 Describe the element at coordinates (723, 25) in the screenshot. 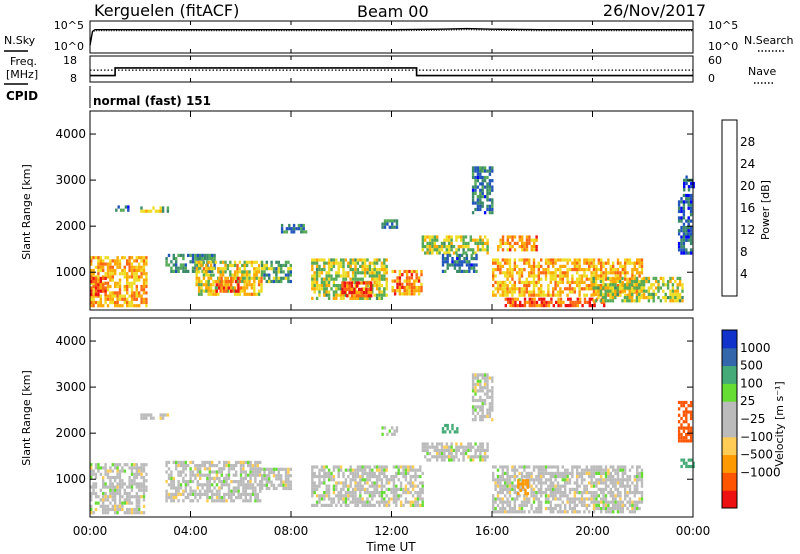

I see `noise-right-tick-top: 10^5` at that location.